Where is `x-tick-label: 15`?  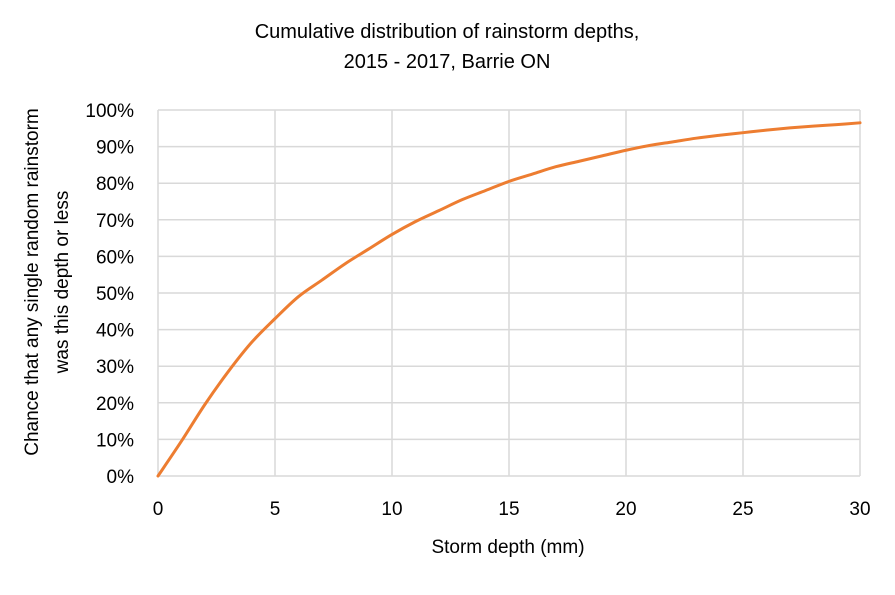 x-tick-label: 15 is located at coordinates (508, 509).